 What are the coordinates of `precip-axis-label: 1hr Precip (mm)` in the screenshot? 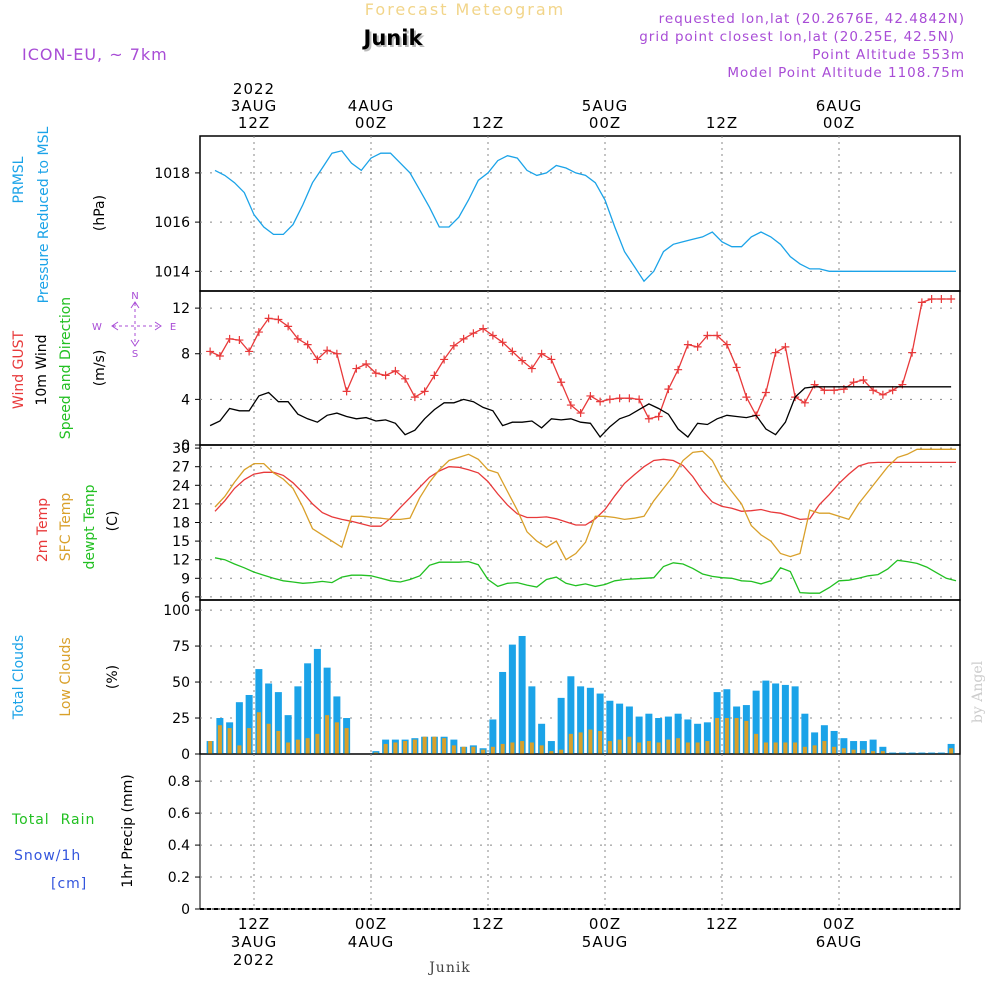 It's located at (128, 830).